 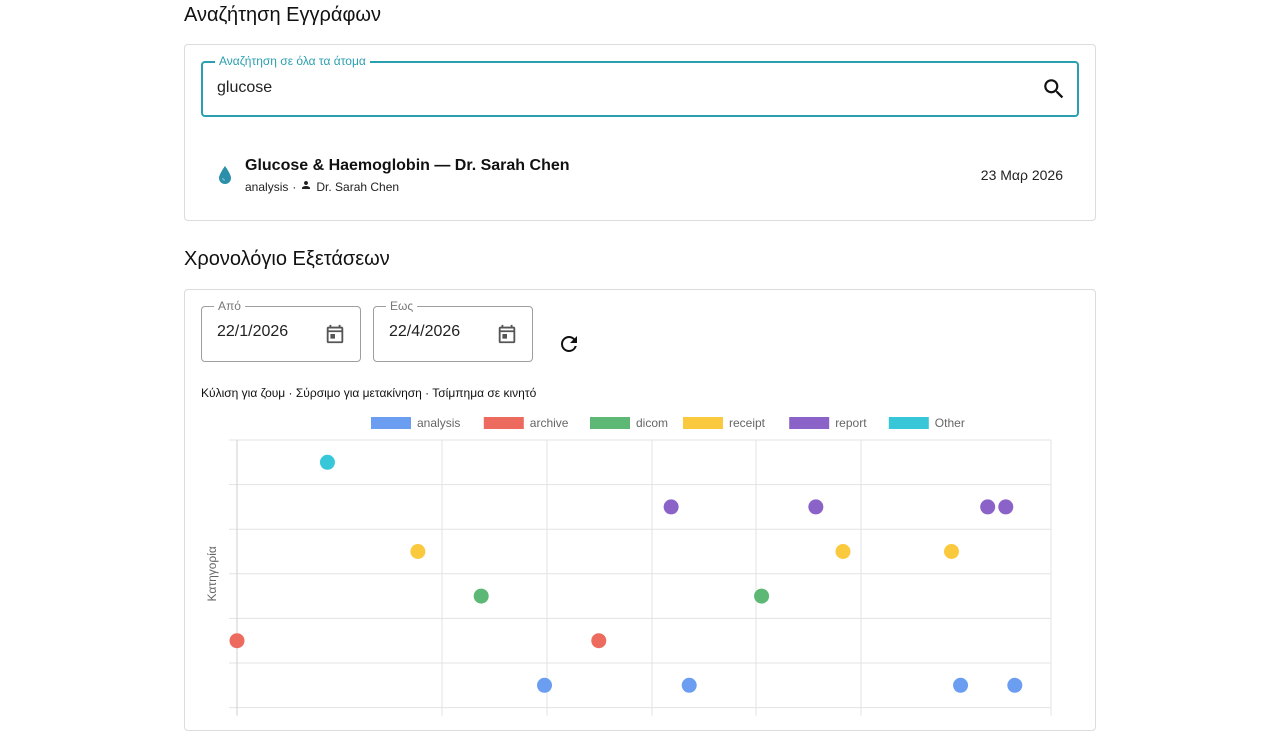 I want to click on legend-swatch-receipt, so click(x=703, y=423).